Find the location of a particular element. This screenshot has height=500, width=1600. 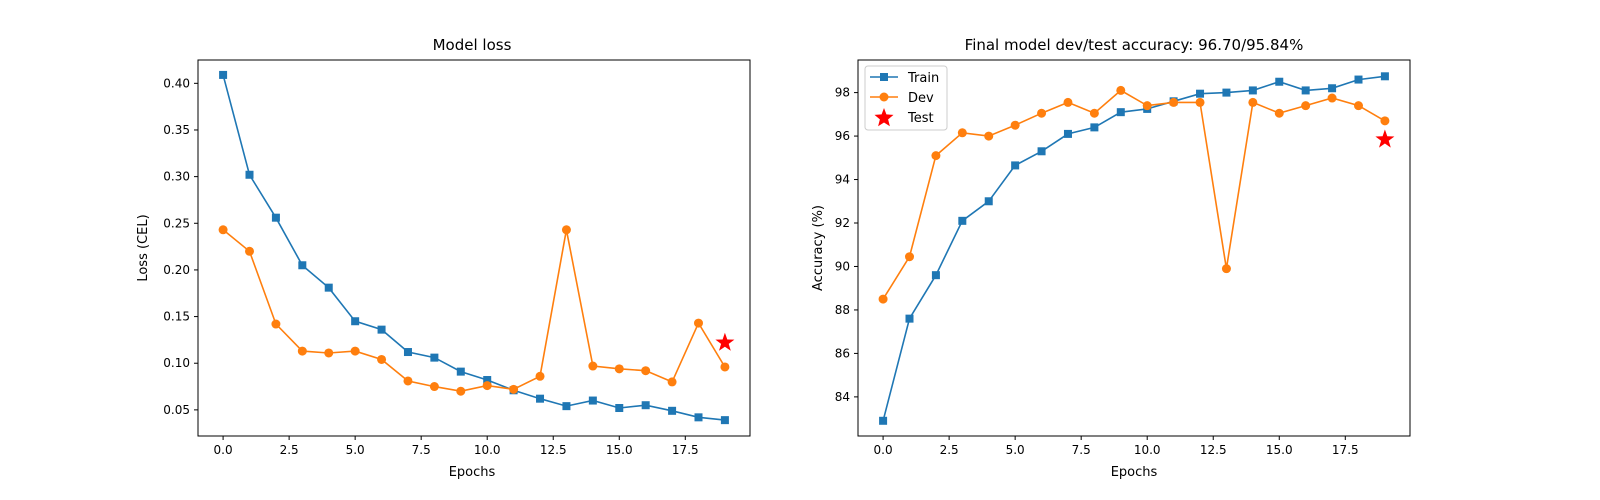

loss-chart-xlabel: Epochs is located at coordinates (472, 472).